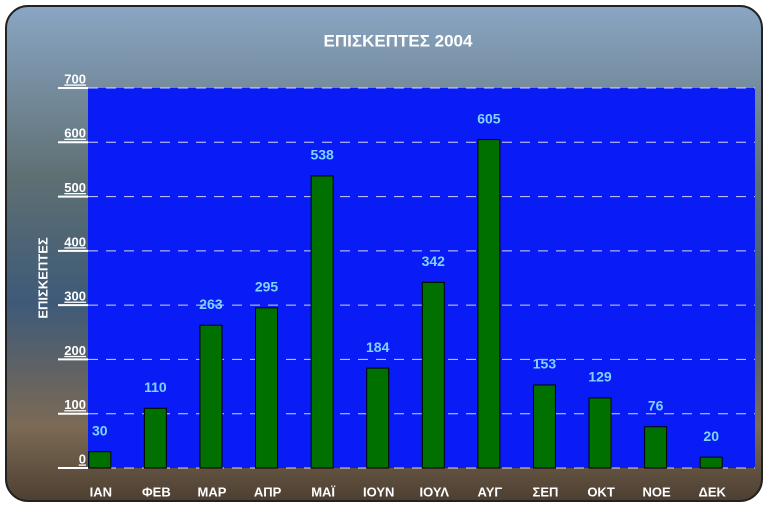  What do you see at coordinates (323, 491) in the screenshot?
I see `x-tick-label: ΜΑΪ` at bounding box center [323, 491].